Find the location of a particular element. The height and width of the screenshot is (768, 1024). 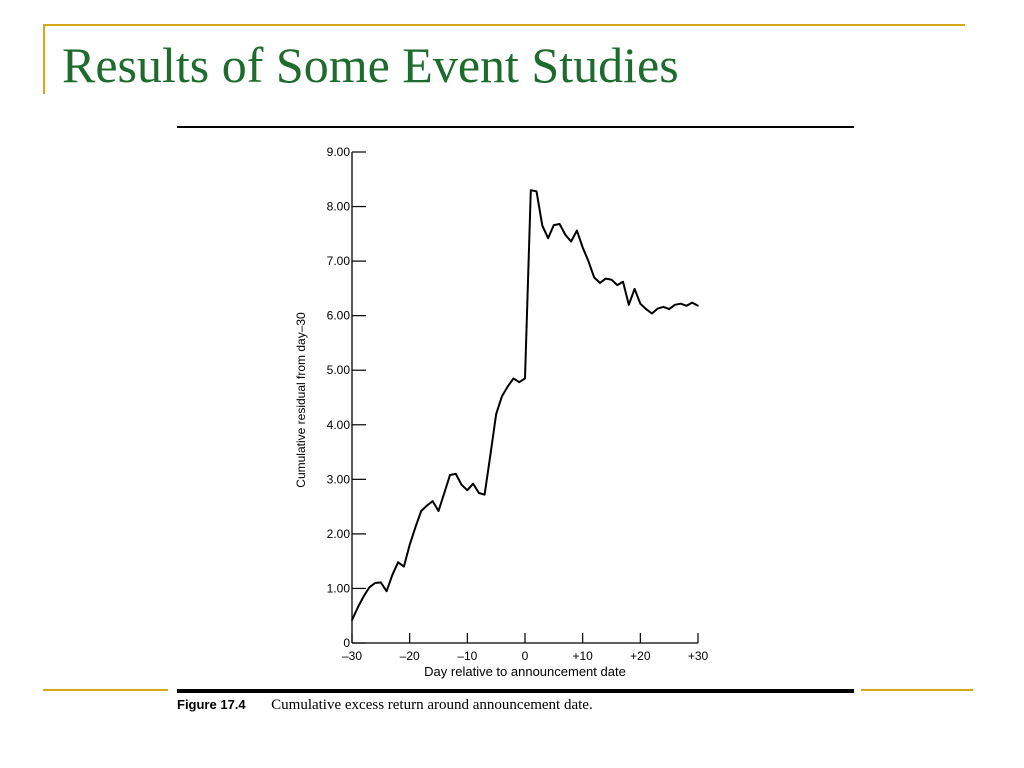

x-tick-label: +20 is located at coordinates (640, 656).